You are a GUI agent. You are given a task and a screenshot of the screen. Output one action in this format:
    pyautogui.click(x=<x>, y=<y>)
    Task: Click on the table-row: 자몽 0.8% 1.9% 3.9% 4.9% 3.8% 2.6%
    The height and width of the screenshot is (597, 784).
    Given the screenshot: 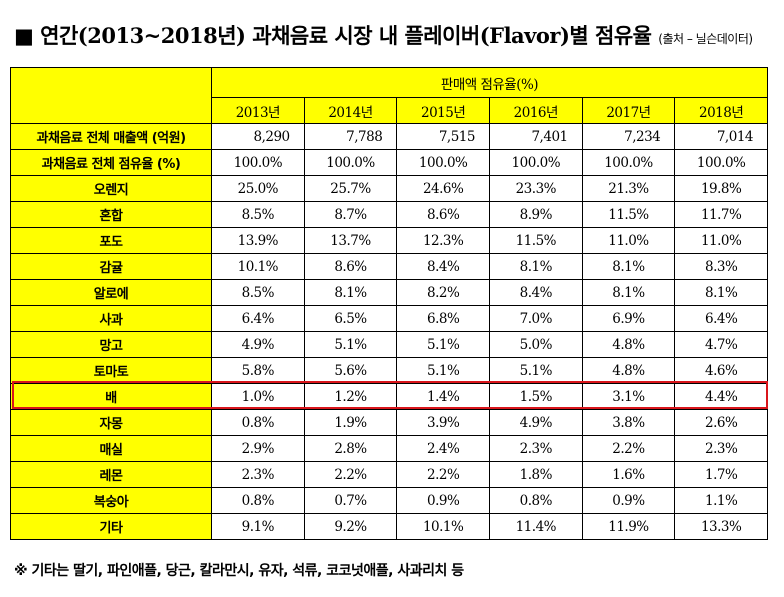 What is the action you would take?
    pyautogui.click(x=389, y=422)
    